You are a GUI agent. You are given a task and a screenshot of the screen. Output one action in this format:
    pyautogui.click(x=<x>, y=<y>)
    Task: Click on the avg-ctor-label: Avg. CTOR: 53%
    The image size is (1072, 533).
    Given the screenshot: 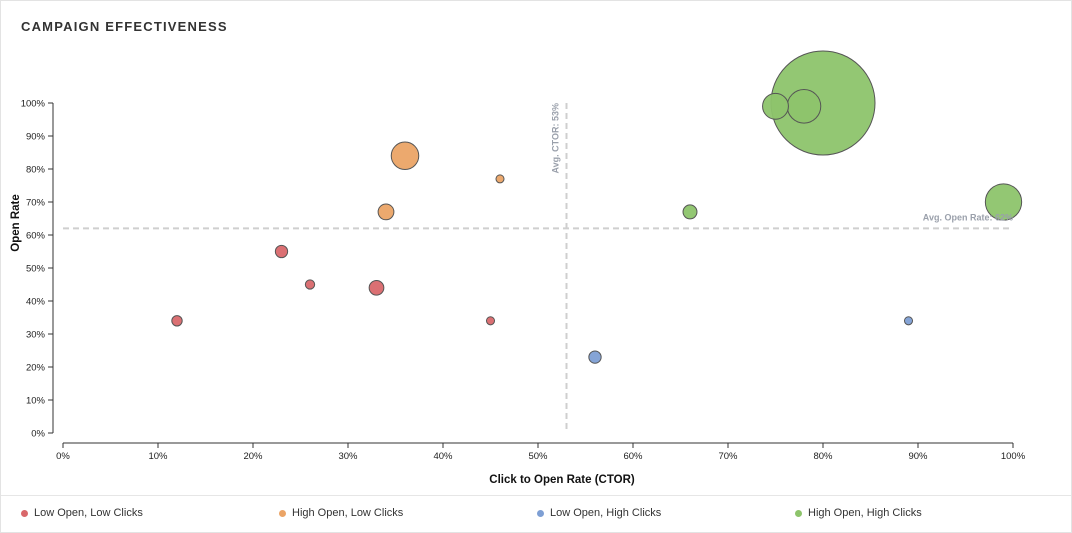 What is the action you would take?
    pyautogui.click(x=556, y=138)
    